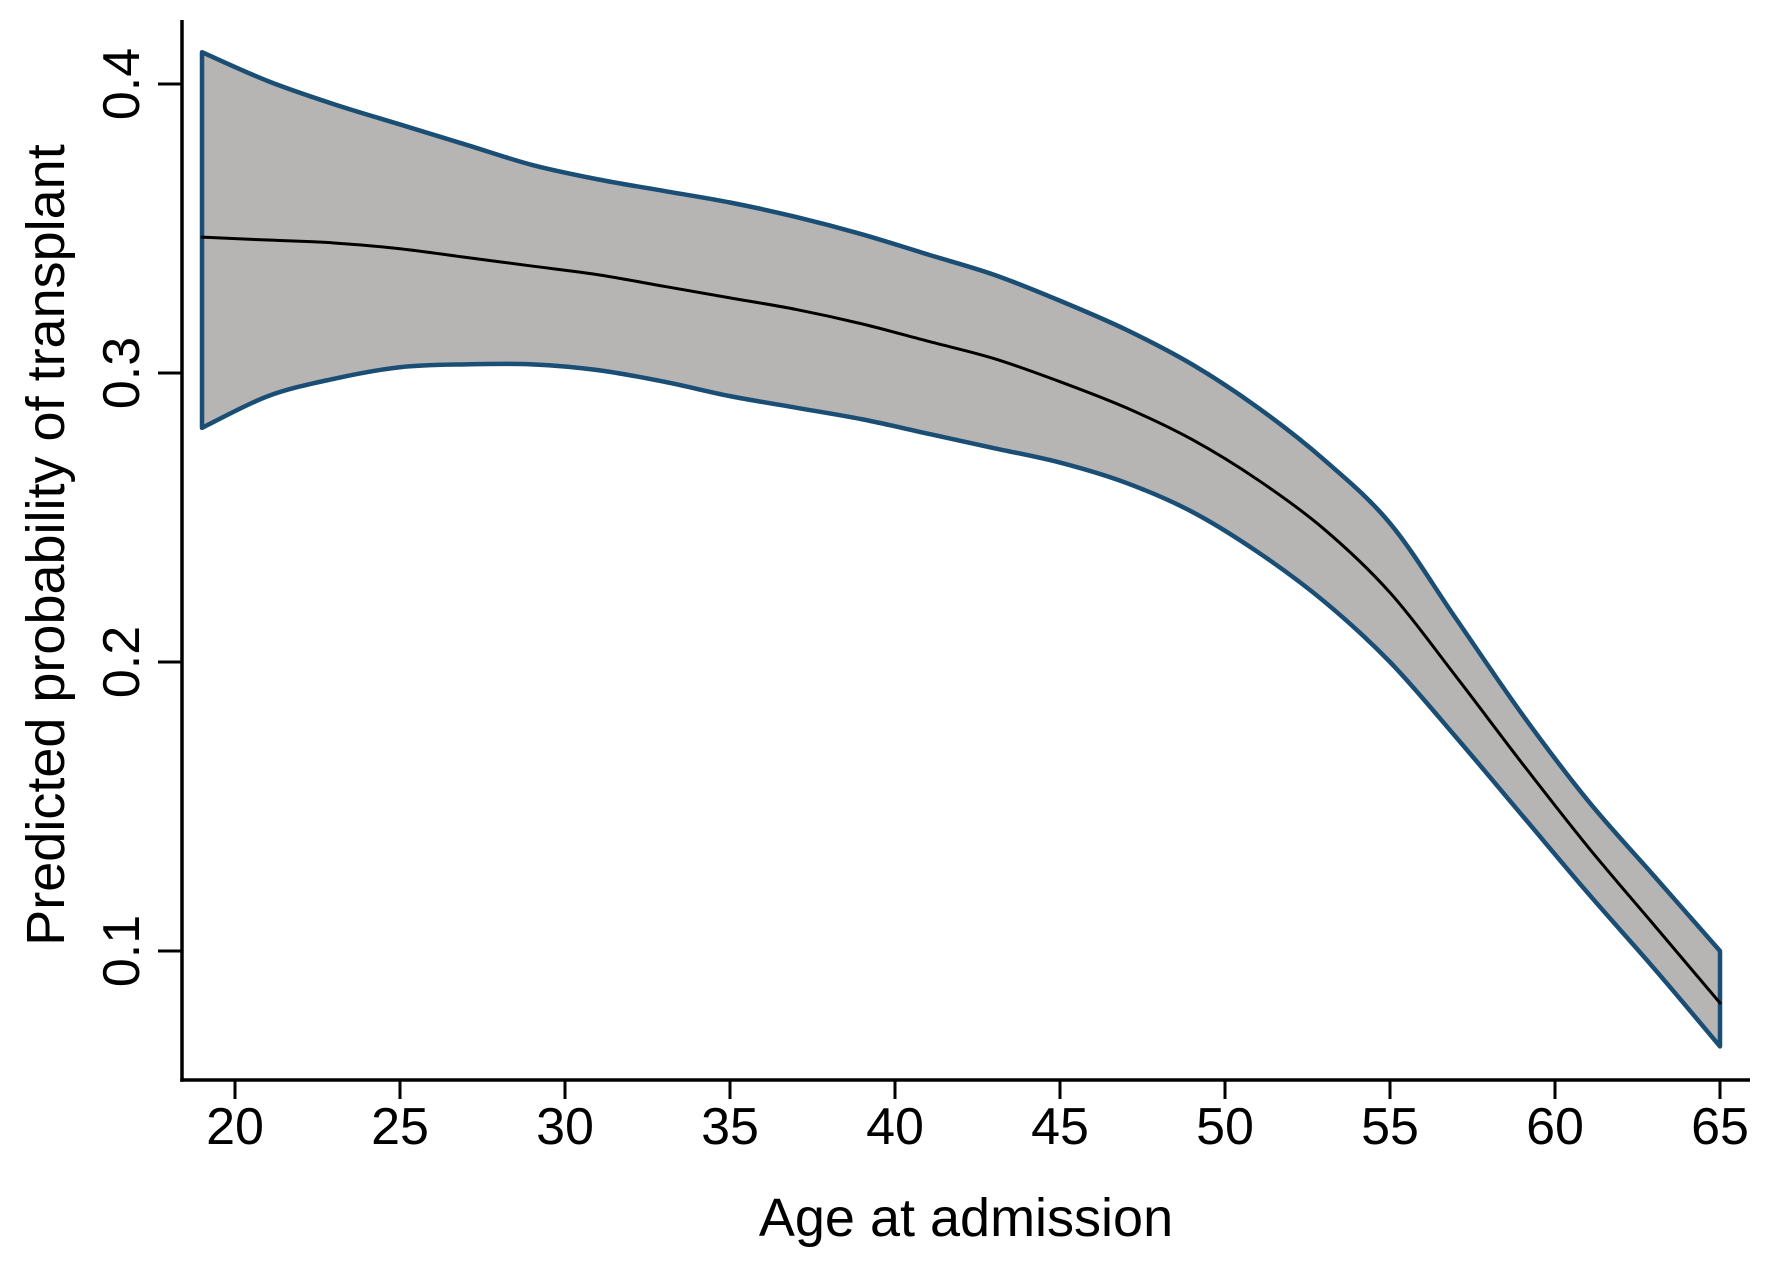 The width and height of the screenshot is (1773, 1269). I want to click on x-tick-label: 50, so click(1225, 1127).